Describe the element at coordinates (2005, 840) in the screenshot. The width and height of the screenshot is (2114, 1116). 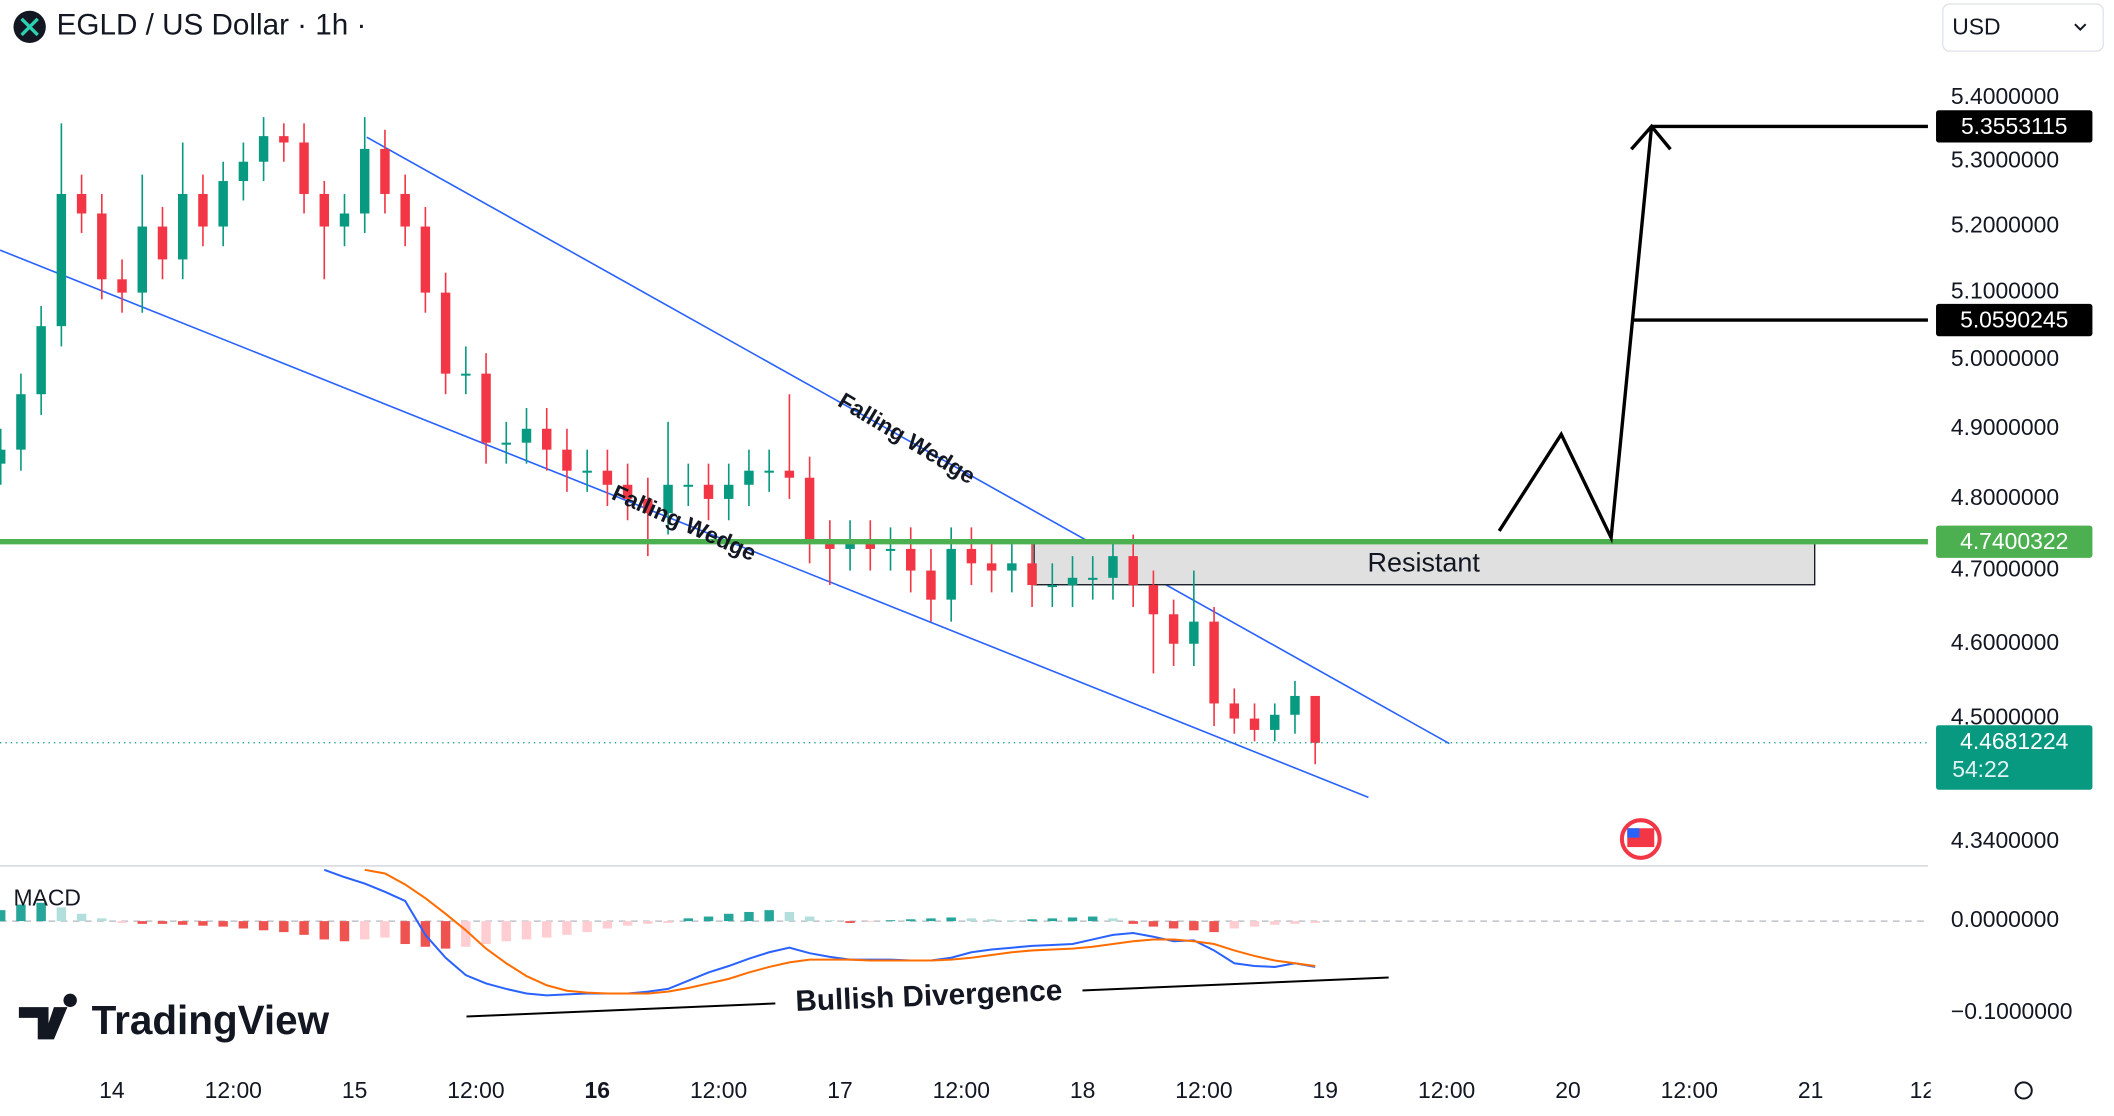
I see `y-tick-label: 4.3400000` at that location.